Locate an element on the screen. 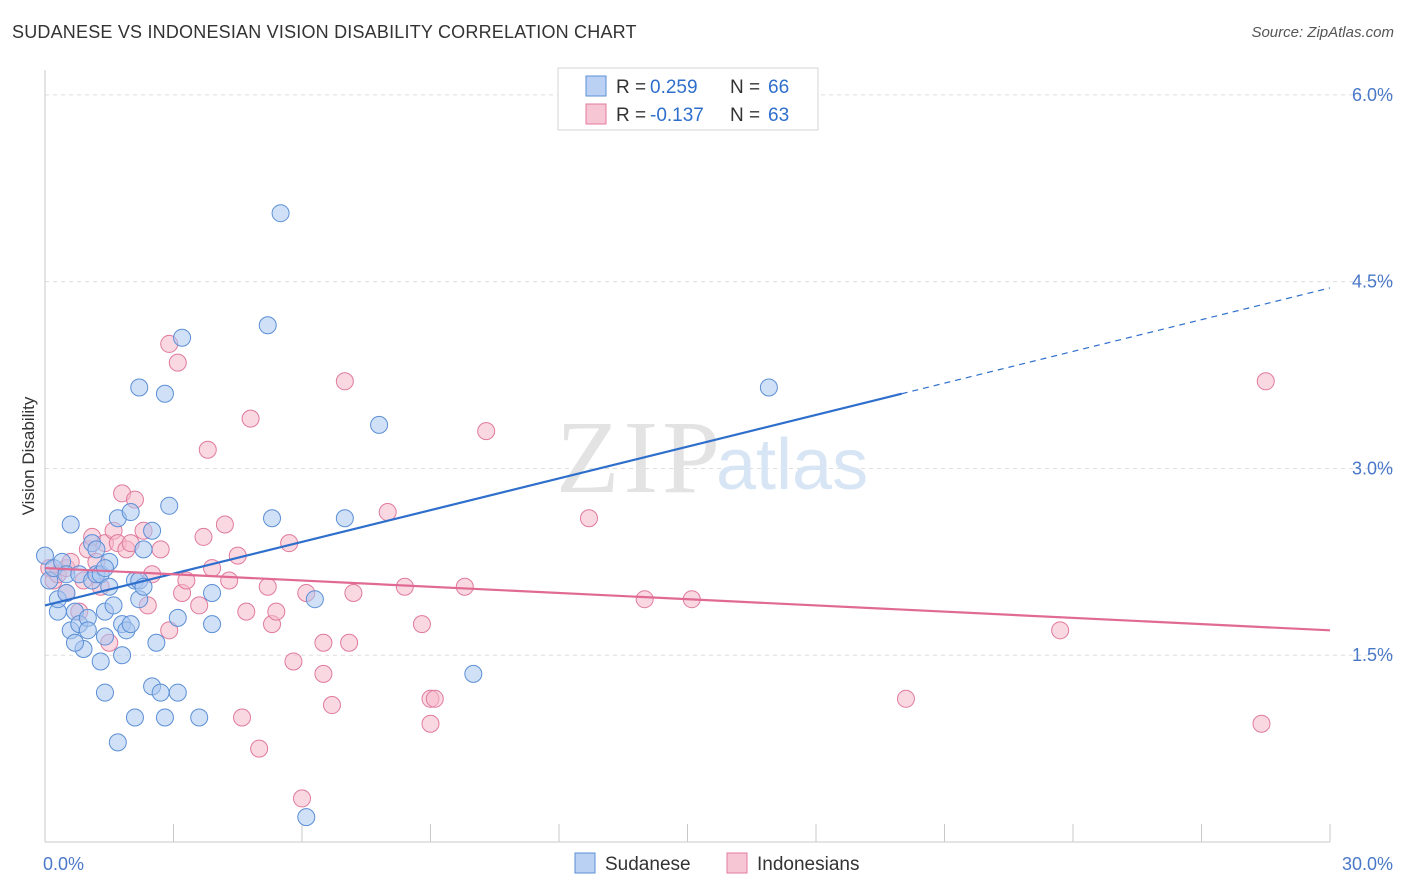 This screenshot has height=892, width=1406. trend-line is located at coordinates (687, 599).